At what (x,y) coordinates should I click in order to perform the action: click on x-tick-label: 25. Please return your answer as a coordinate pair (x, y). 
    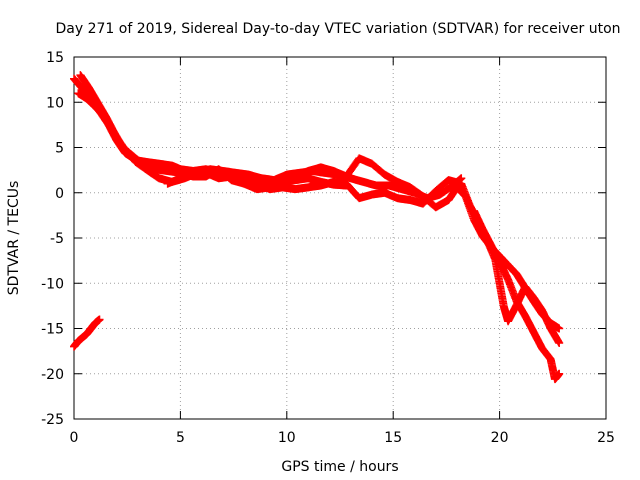
    Looking at the image, I should click on (606, 438).